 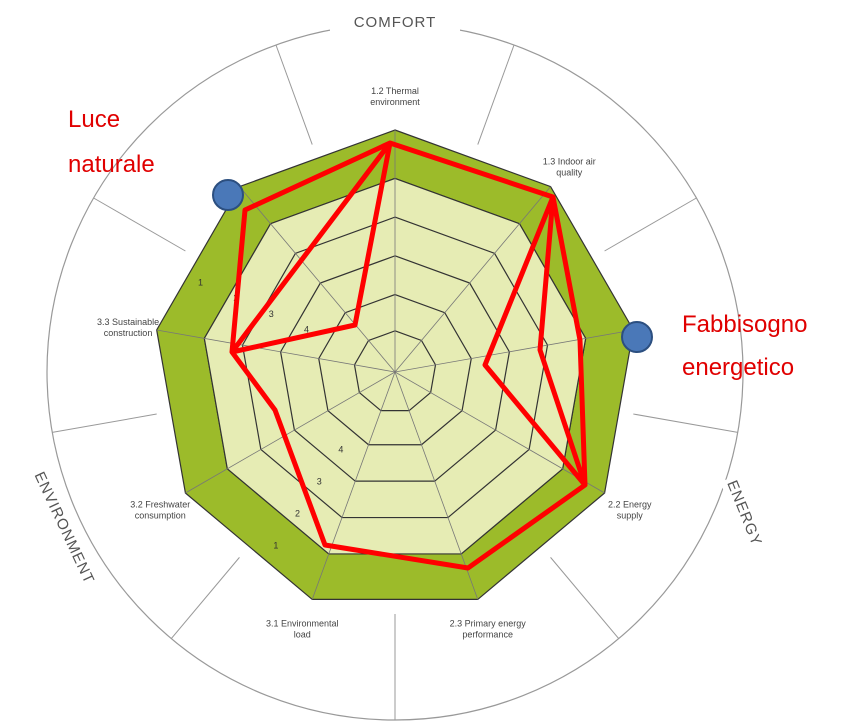 I want to click on section-comfort: COMFORT, so click(x=395, y=22).